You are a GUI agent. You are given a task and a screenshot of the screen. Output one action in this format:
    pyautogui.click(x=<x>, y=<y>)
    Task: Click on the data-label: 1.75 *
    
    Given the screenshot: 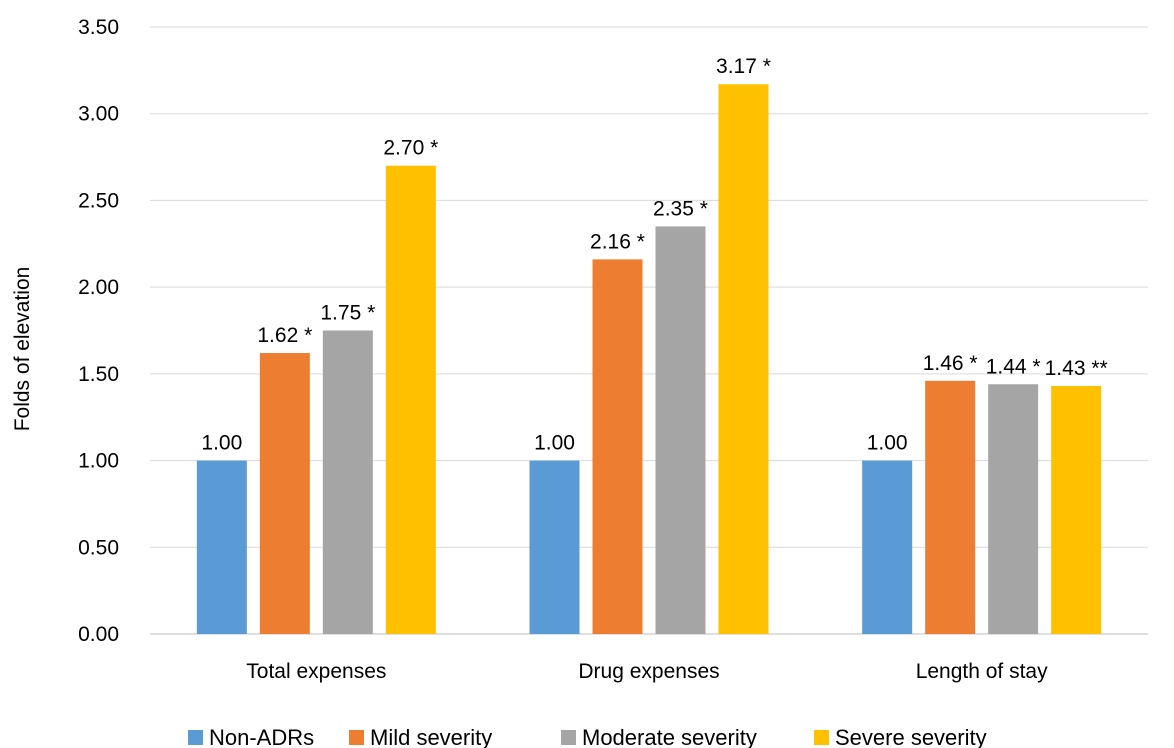 What is the action you would take?
    pyautogui.click(x=347, y=313)
    